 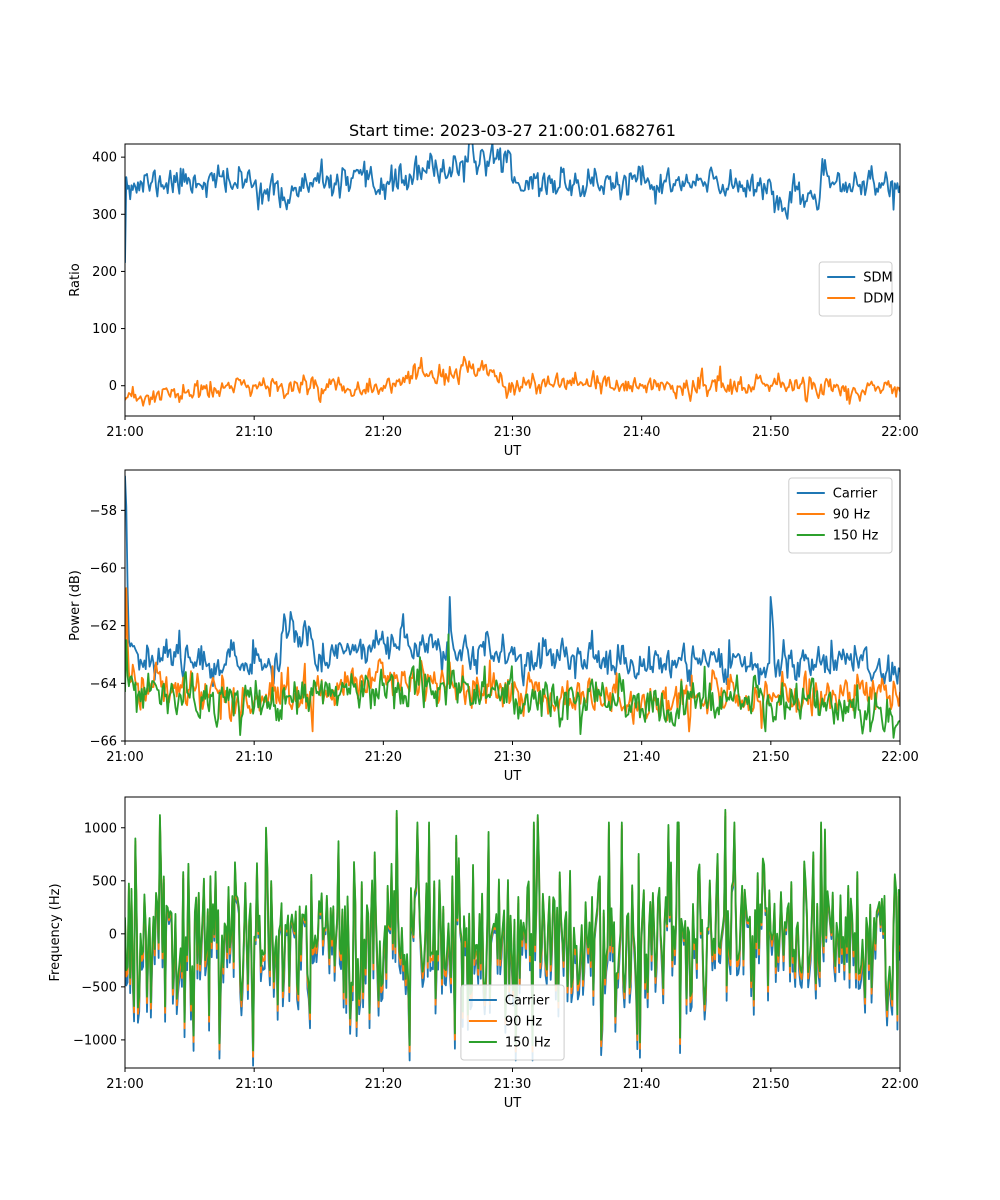 I want to click on y-tick-label: −60, so click(x=103, y=569).